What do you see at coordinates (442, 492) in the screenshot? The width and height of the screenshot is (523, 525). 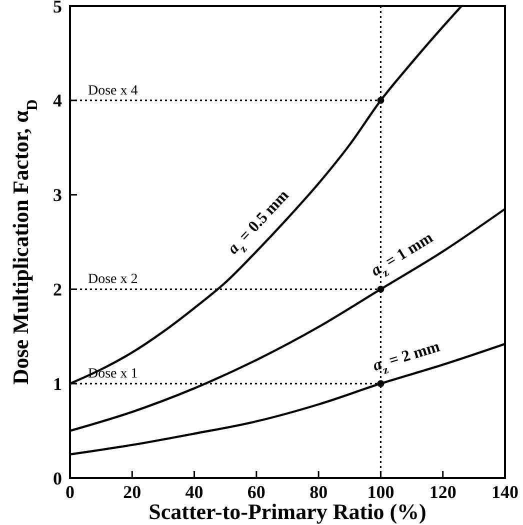 I see `x-tick-label: 120` at bounding box center [442, 492].